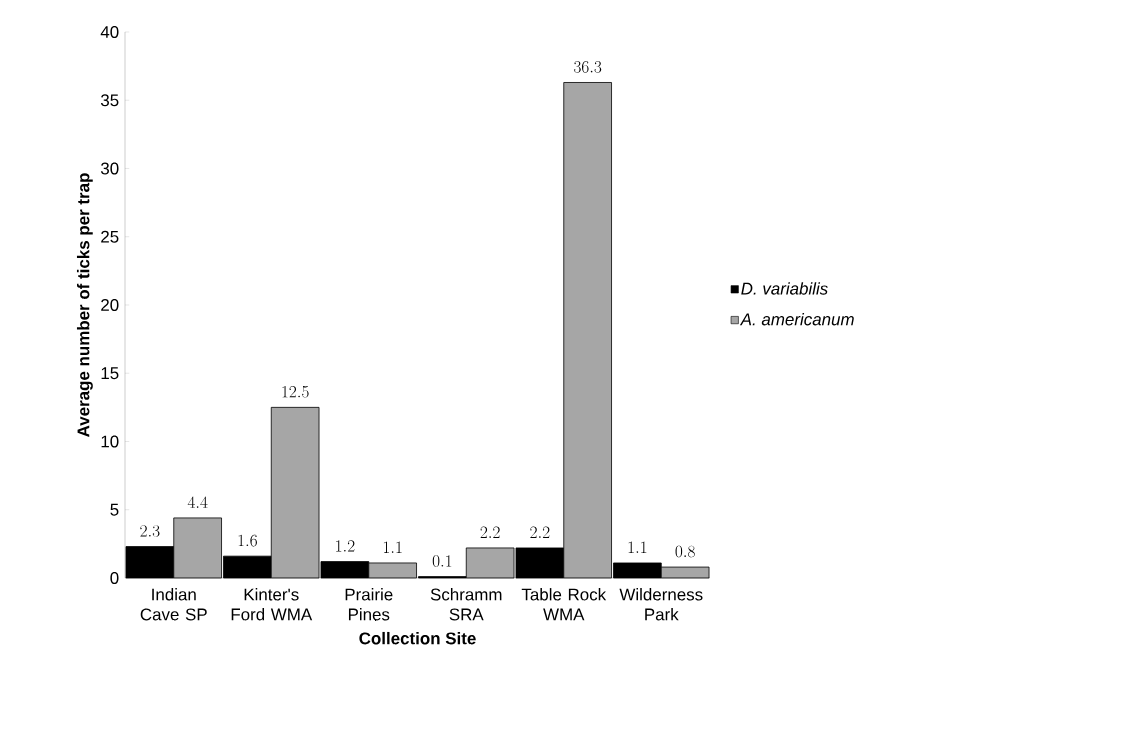 The height and width of the screenshot is (729, 1148). Describe the element at coordinates (110, 441) in the screenshot. I see `y-tick-label: 10` at that location.